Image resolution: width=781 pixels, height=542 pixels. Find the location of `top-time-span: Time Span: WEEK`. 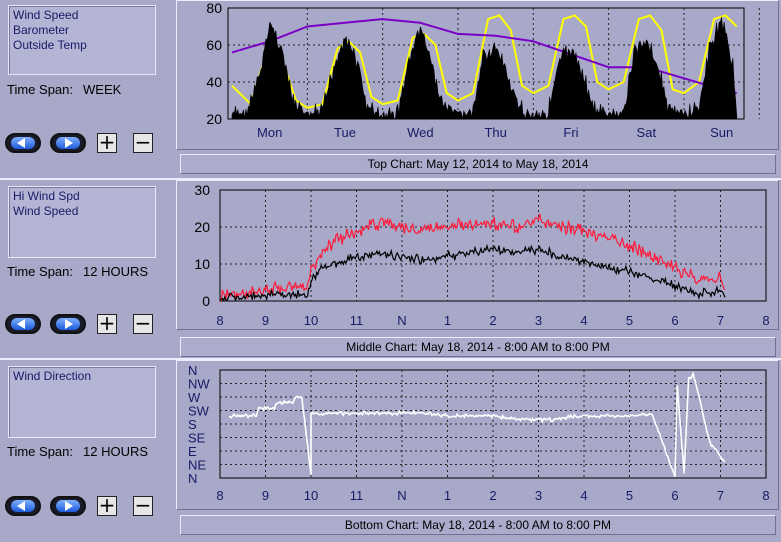

top-time-span: Time Span: WEEK is located at coordinates (64, 89).